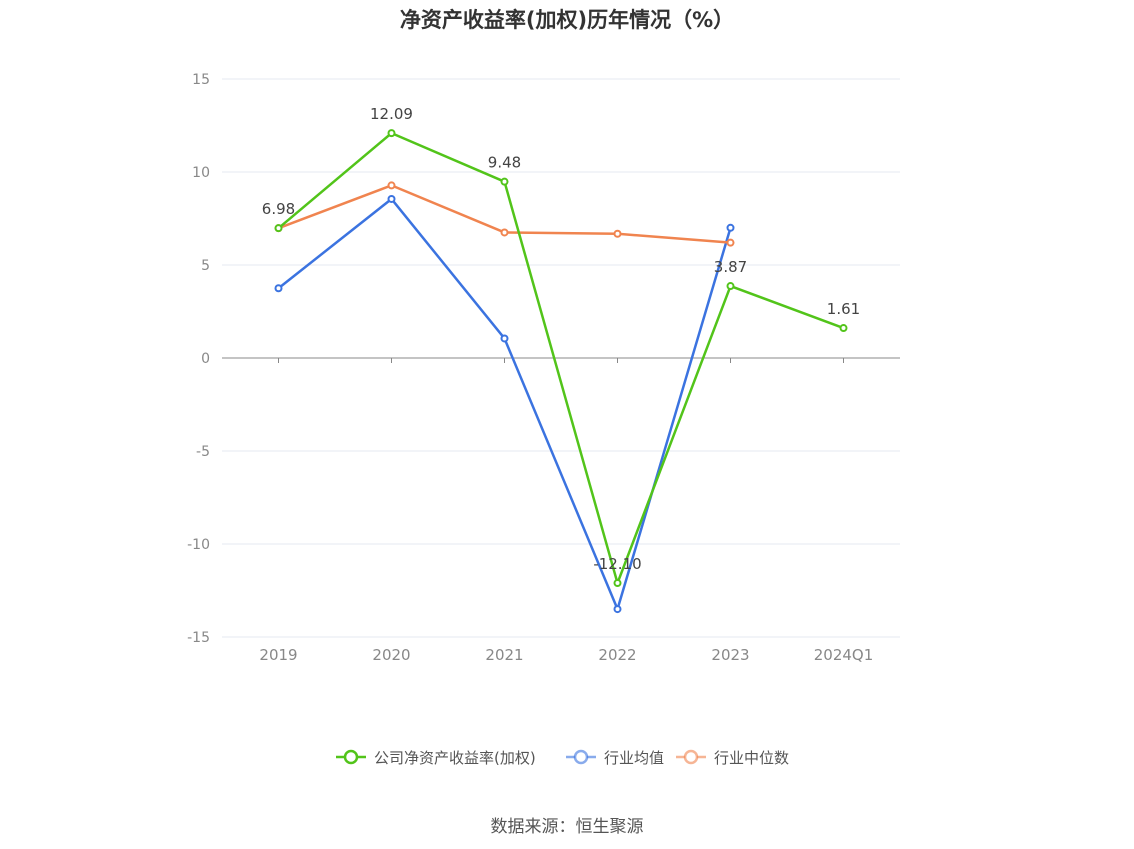 Image resolution: width=1134 pixels, height=849 pixels. I want to click on y-tick-label: 5, so click(205, 266).